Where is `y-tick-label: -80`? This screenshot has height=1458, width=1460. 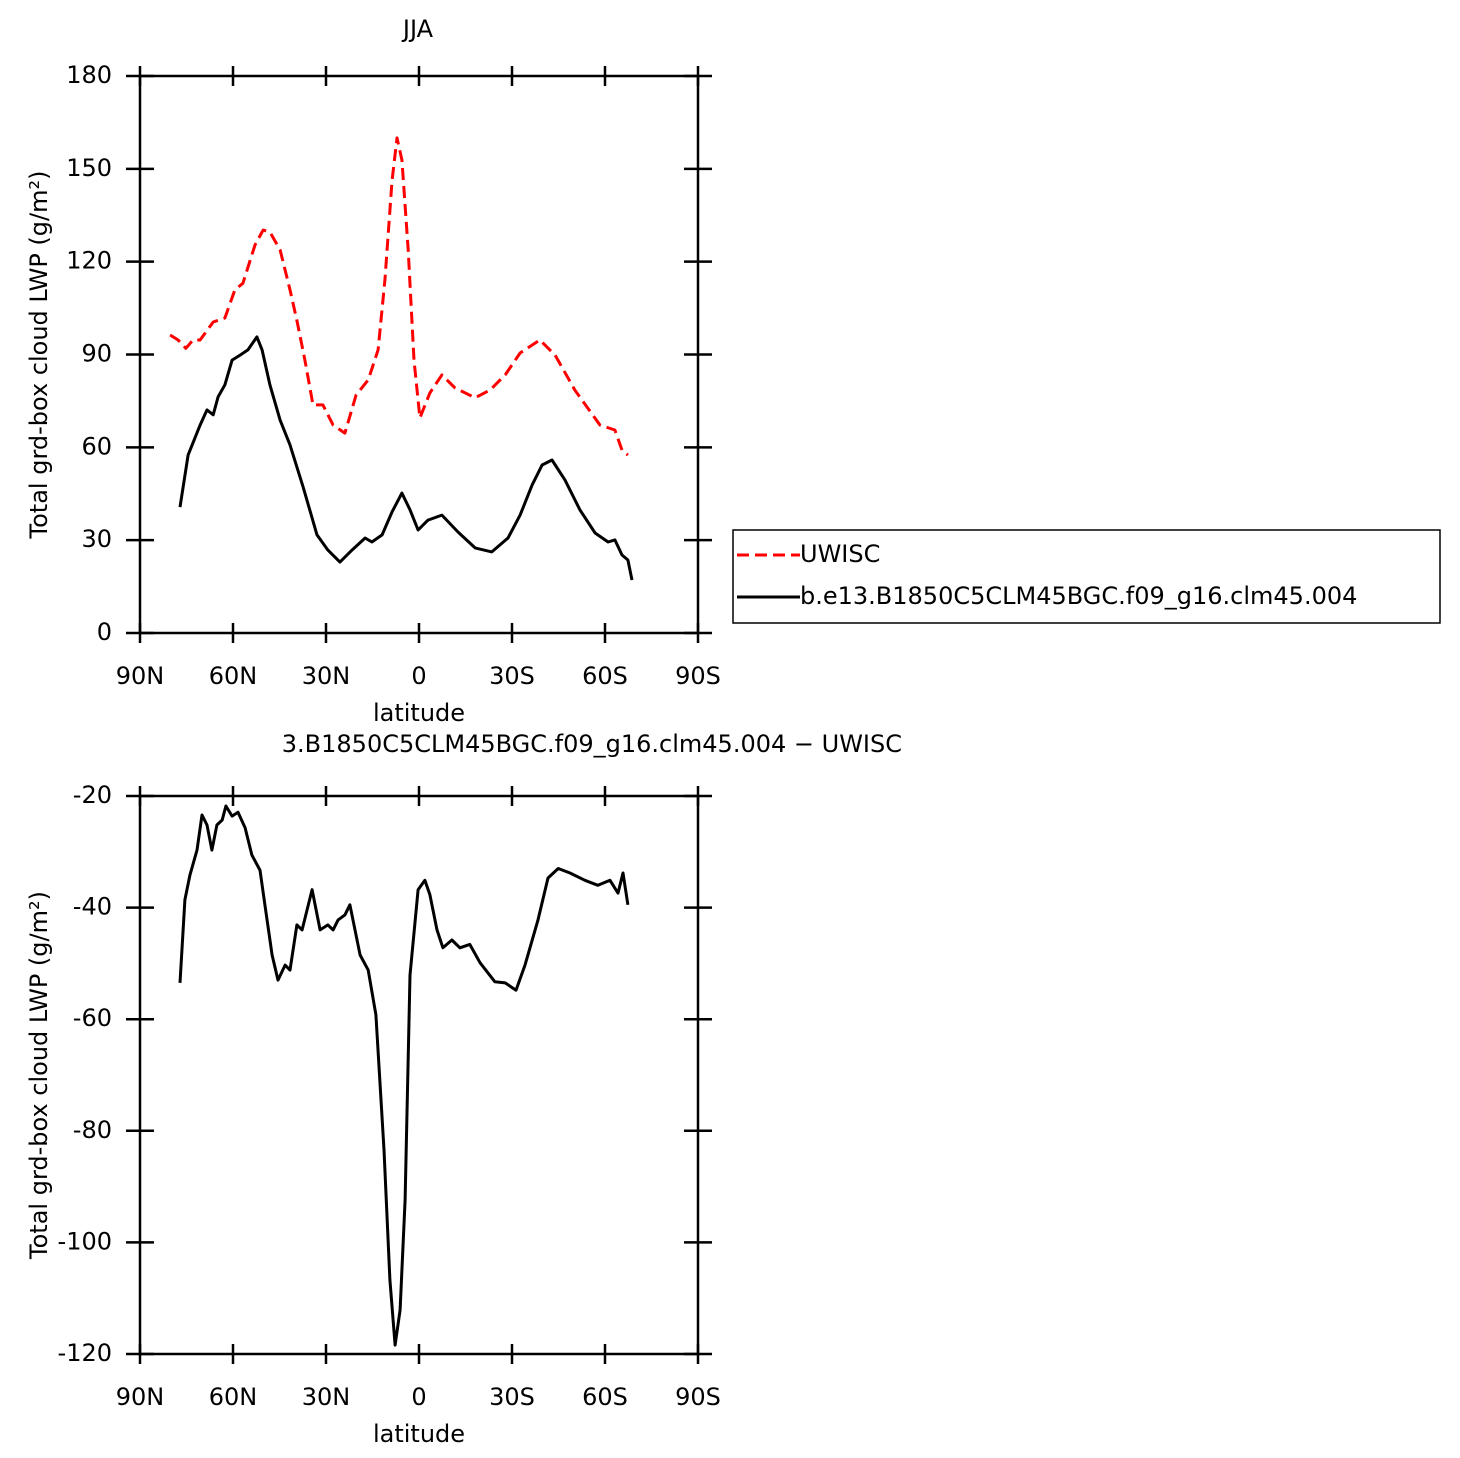
y-tick-label: -80 is located at coordinates (92, 1130).